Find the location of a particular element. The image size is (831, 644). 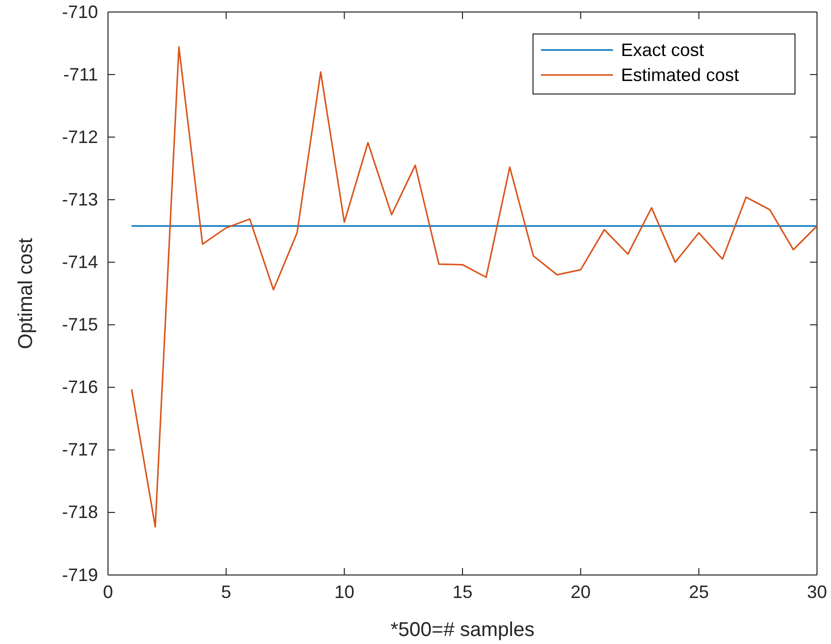

y-tick-label: -714 is located at coordinates (80, 262).